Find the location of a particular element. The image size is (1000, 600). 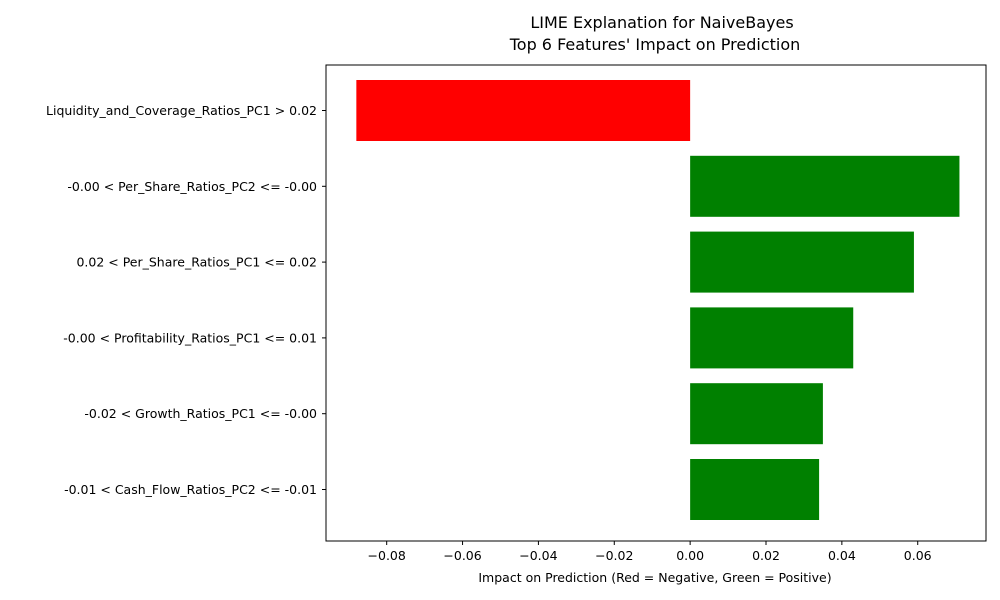

x-tick-label-7: 0.06 is located at coordinates (918, 555).